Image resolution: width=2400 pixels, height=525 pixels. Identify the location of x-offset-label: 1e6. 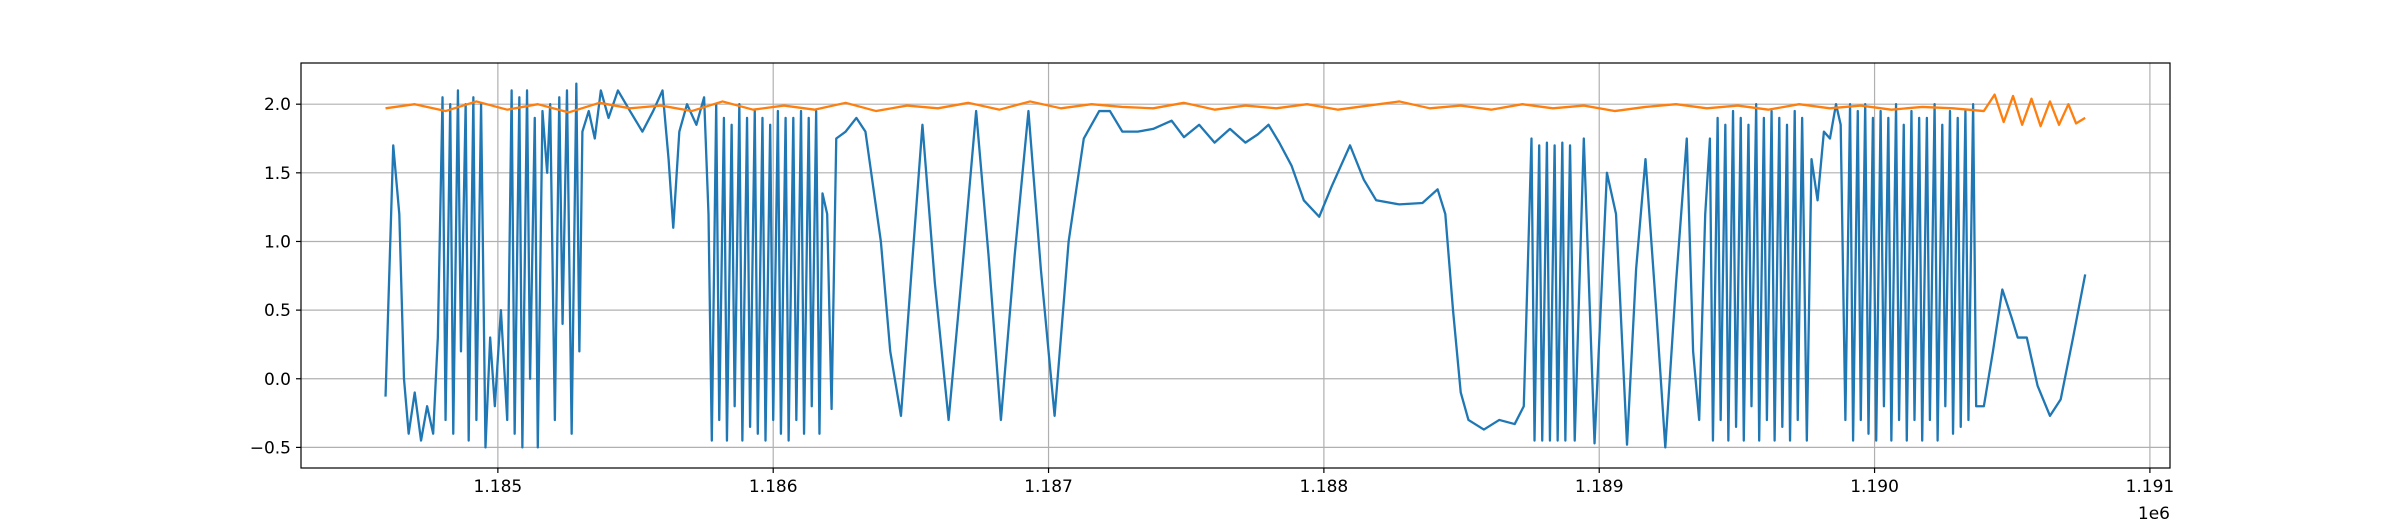
(2154, 514).